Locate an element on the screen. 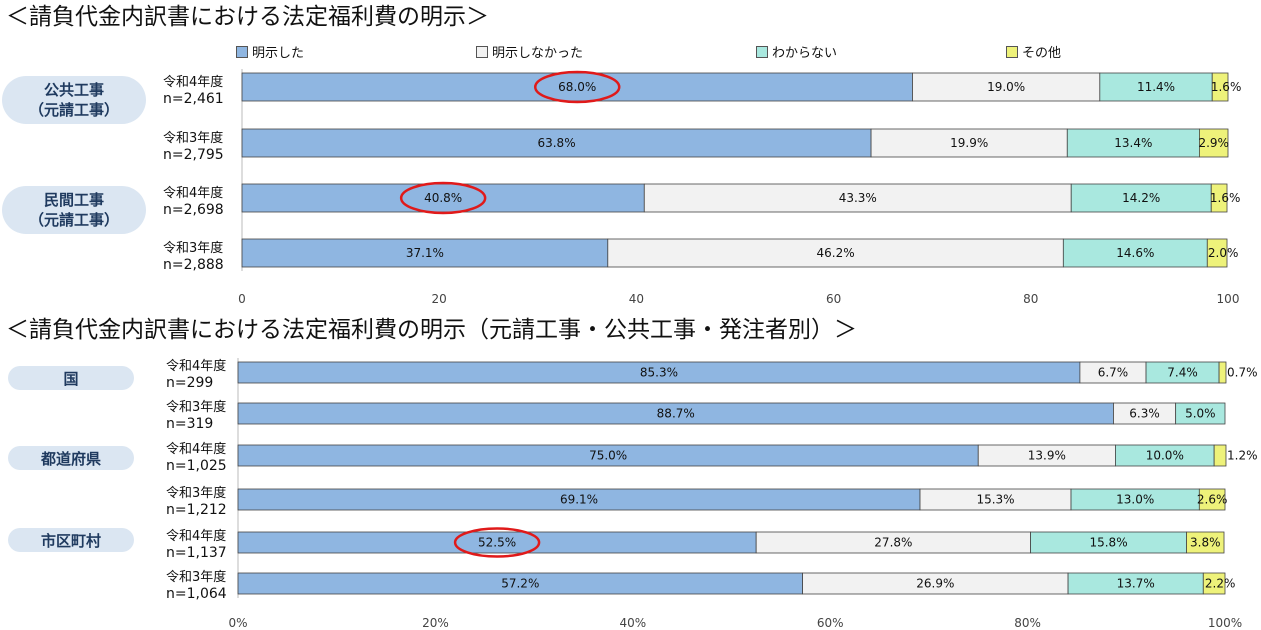 The image size is (1261, 630). data-label: 19.9% is located at coordinates (969, 143).